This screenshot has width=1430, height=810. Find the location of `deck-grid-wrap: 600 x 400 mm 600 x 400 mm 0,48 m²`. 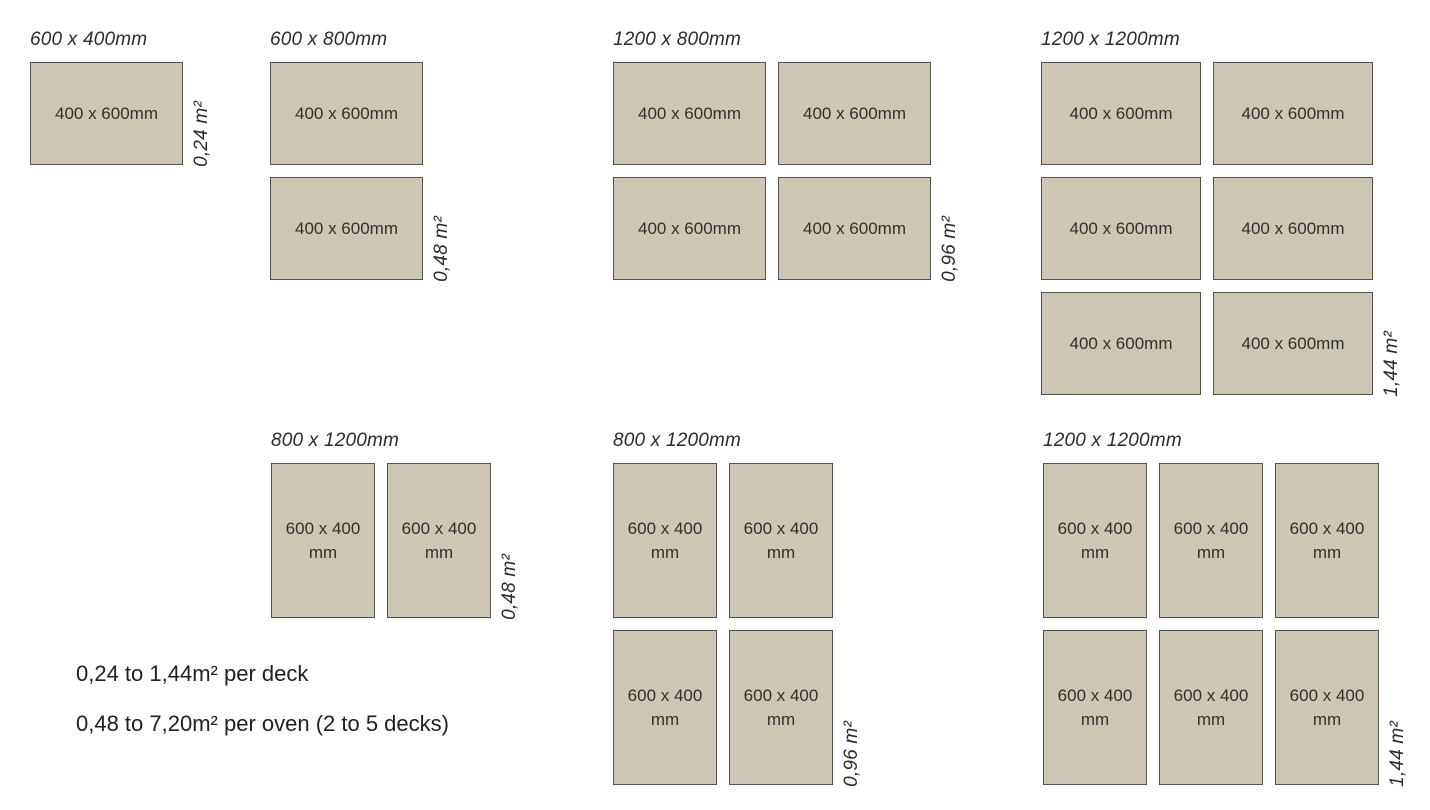

deck-grid-wrap: 600 x 400 mm 600 x 400 mm 0,48 m² is located at coordinates (395, 541).